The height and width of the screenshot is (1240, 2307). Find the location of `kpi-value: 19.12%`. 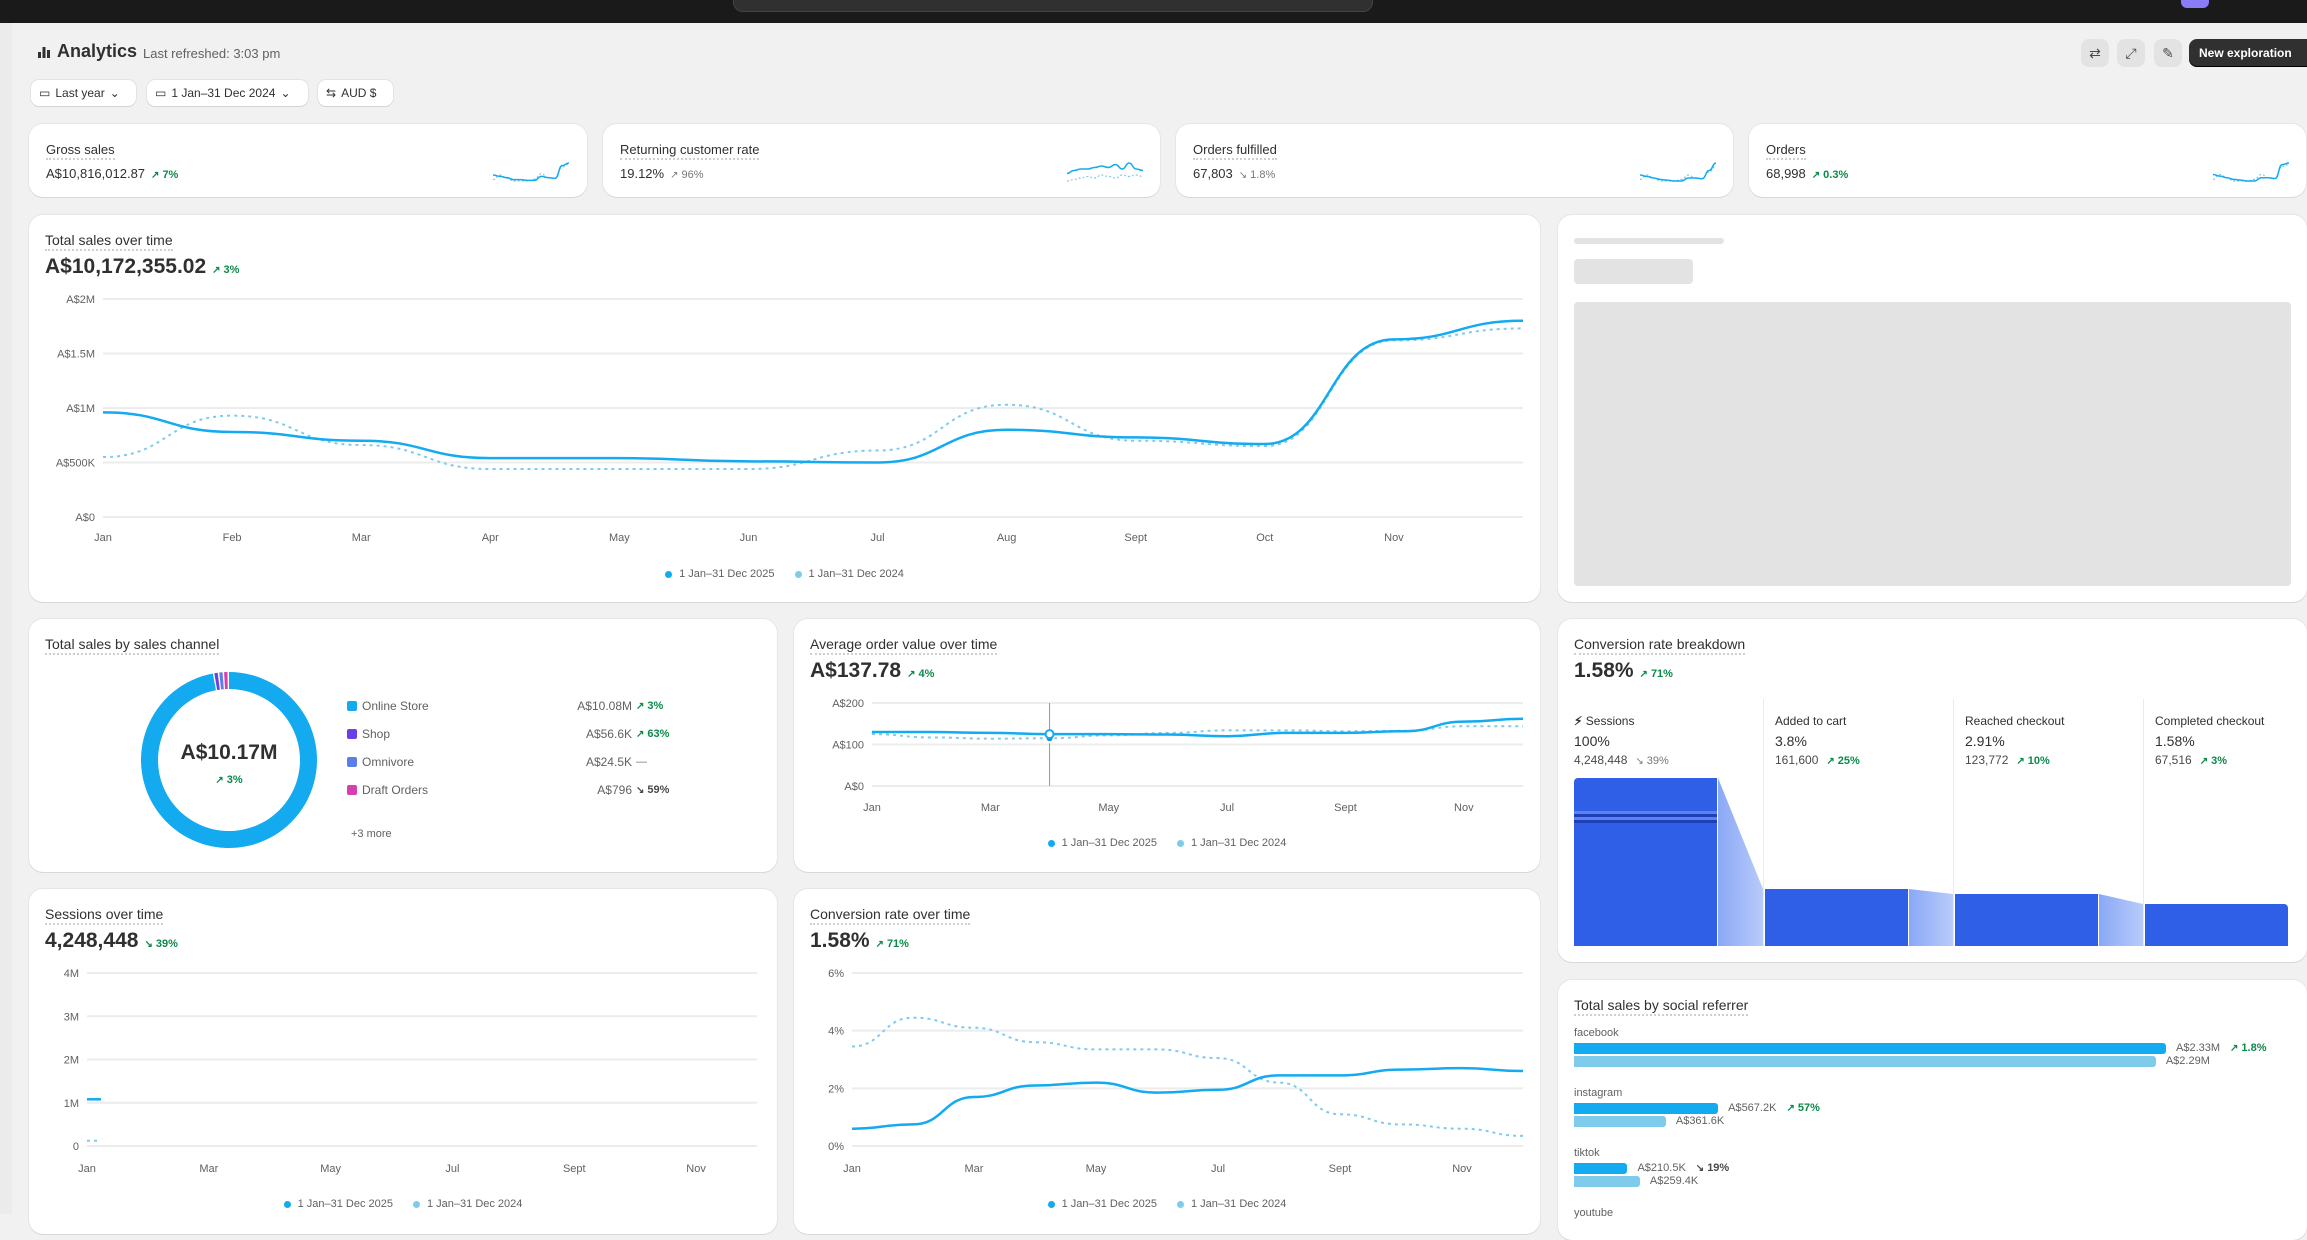

kpi-value: 19.12% is located at coordinates (642, 173).